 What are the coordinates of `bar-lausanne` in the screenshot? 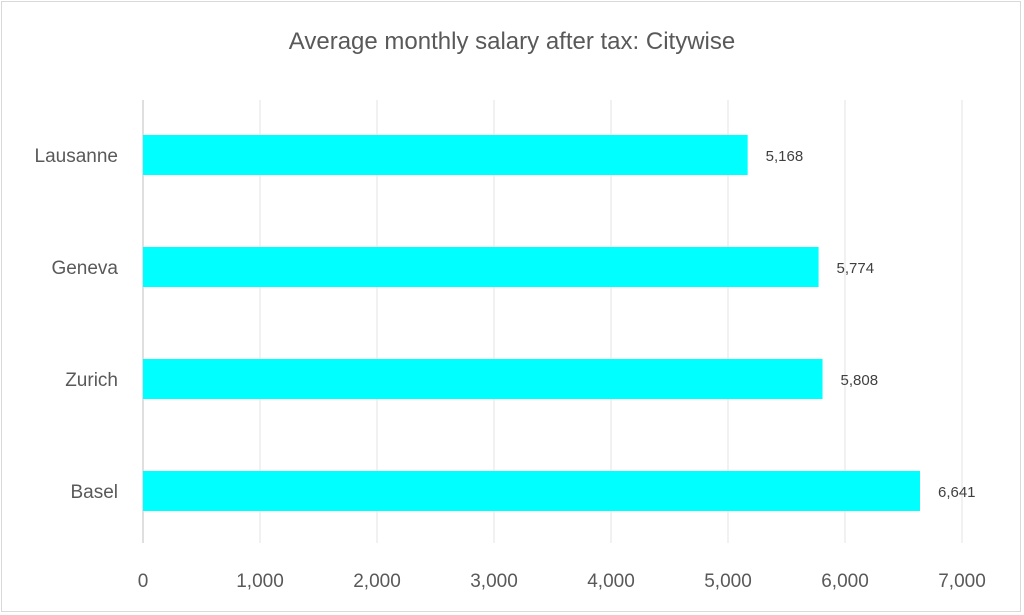 It's located at (445, 155).